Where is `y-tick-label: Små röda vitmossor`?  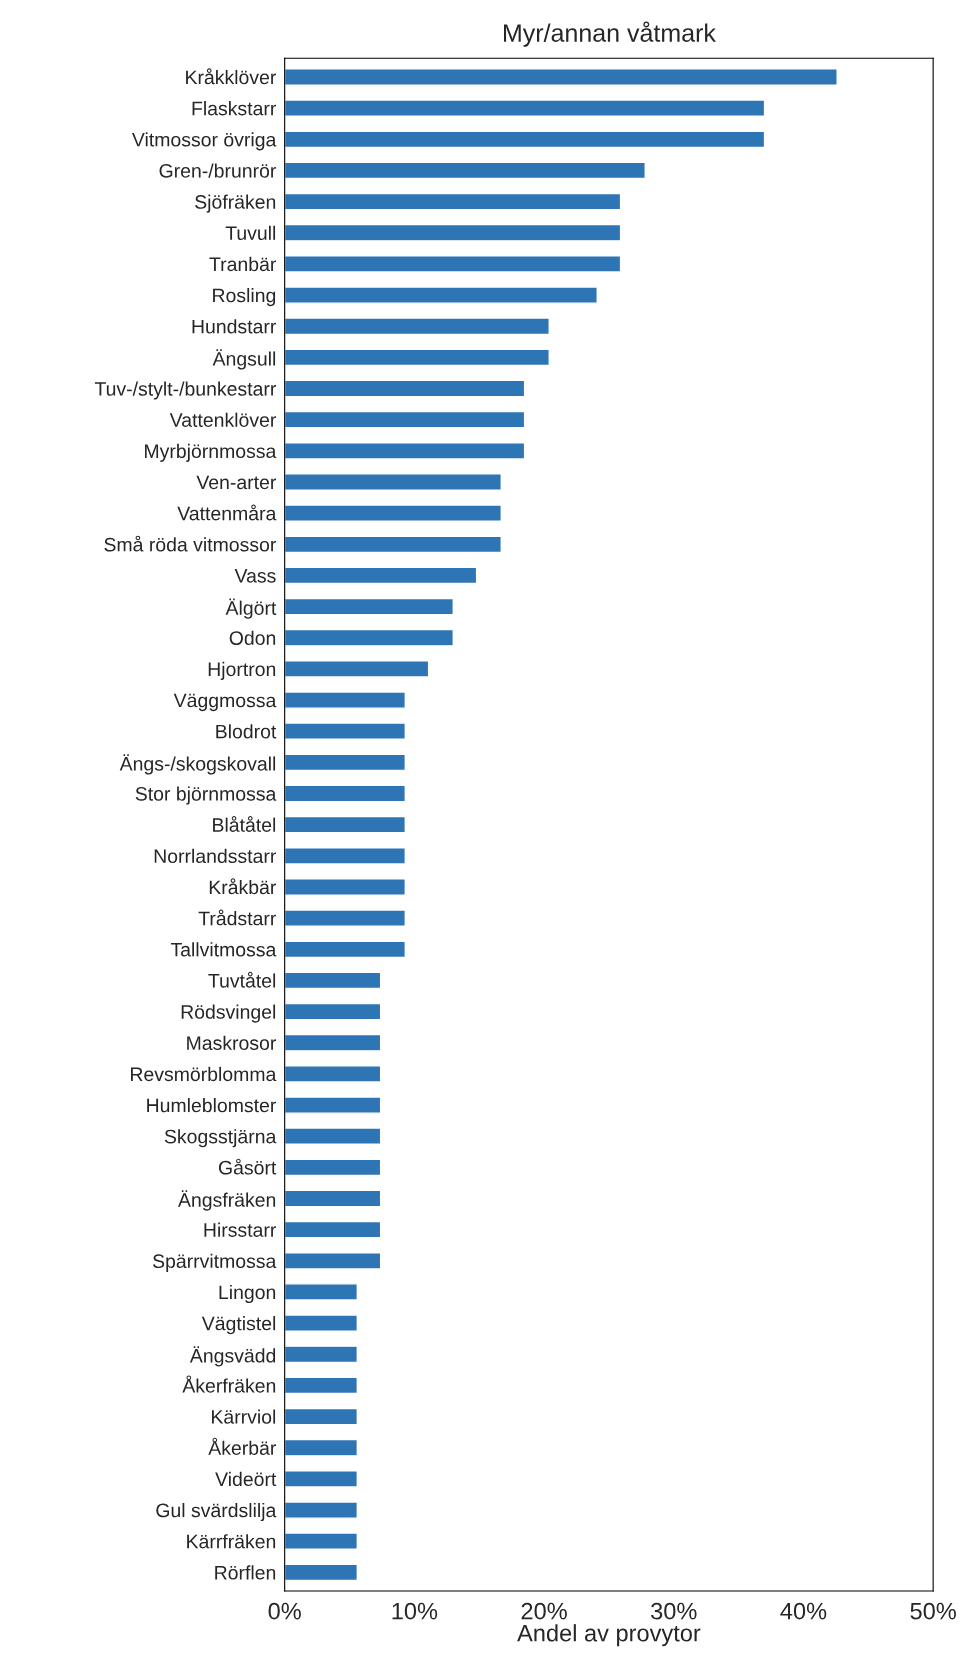
y-tick-label: Små röda vitmossor is located at coordinates (190, 543).